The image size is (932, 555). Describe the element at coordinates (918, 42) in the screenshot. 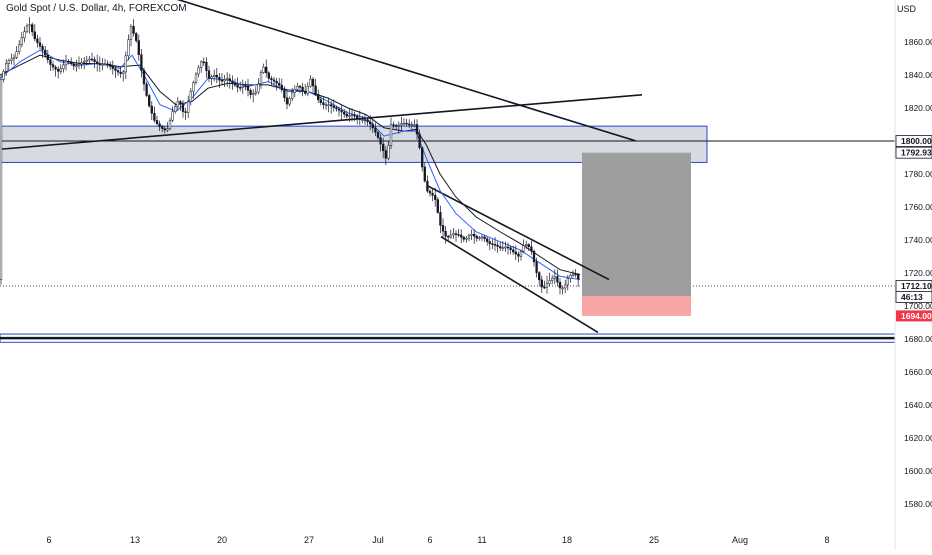

I see `price-tick-label: 1860.00` at that location.